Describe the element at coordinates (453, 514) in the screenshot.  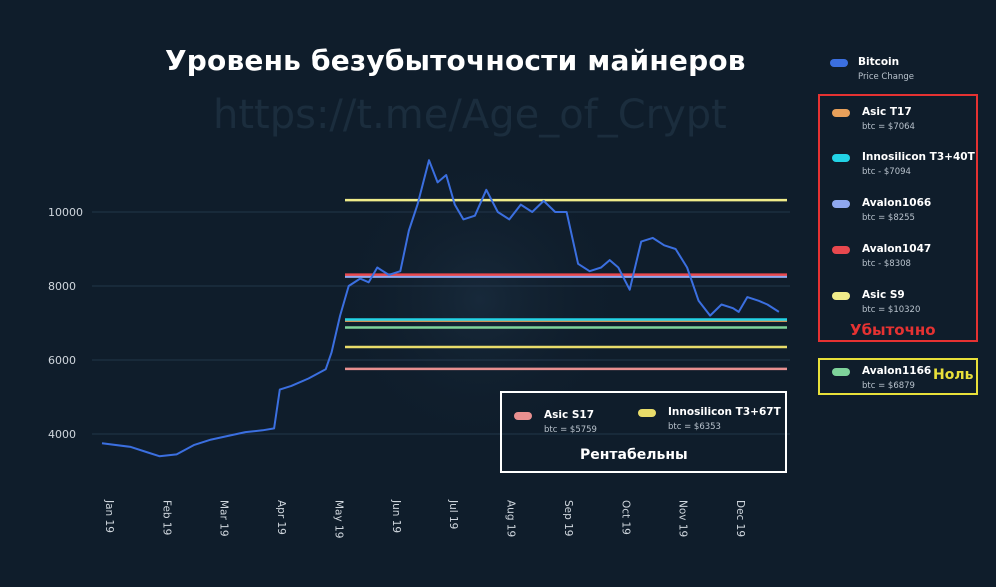
I see `x-tick-label: Jul 19` at that location.